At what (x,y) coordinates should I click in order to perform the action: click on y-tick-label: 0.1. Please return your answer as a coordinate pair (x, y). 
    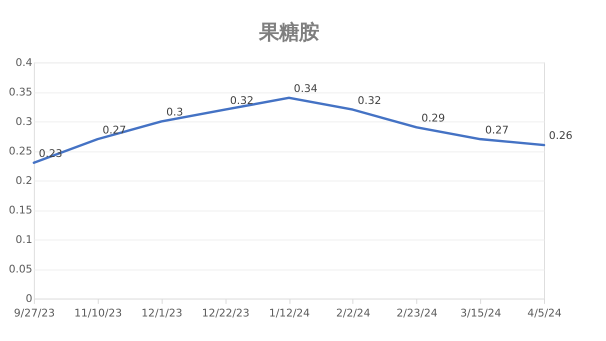
    Looking at the image, I should click on (24, 239).